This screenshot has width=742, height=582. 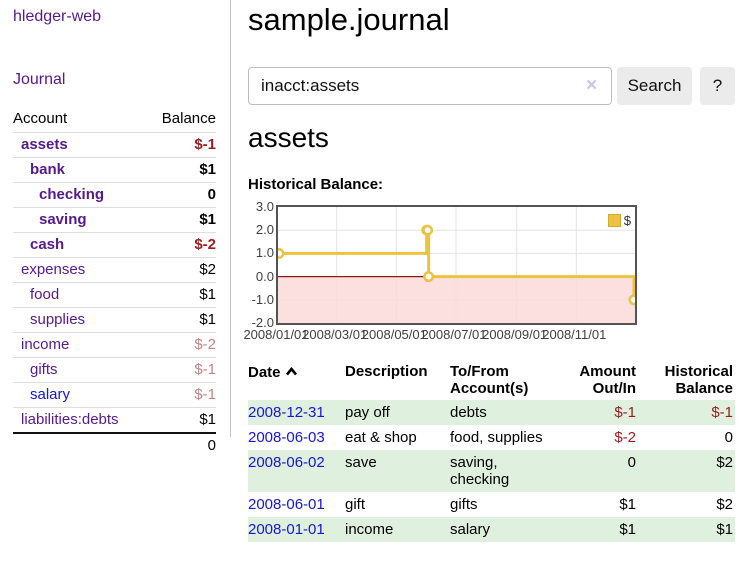 I want to click on register-cell-description: save, so click(x=397, y=471).